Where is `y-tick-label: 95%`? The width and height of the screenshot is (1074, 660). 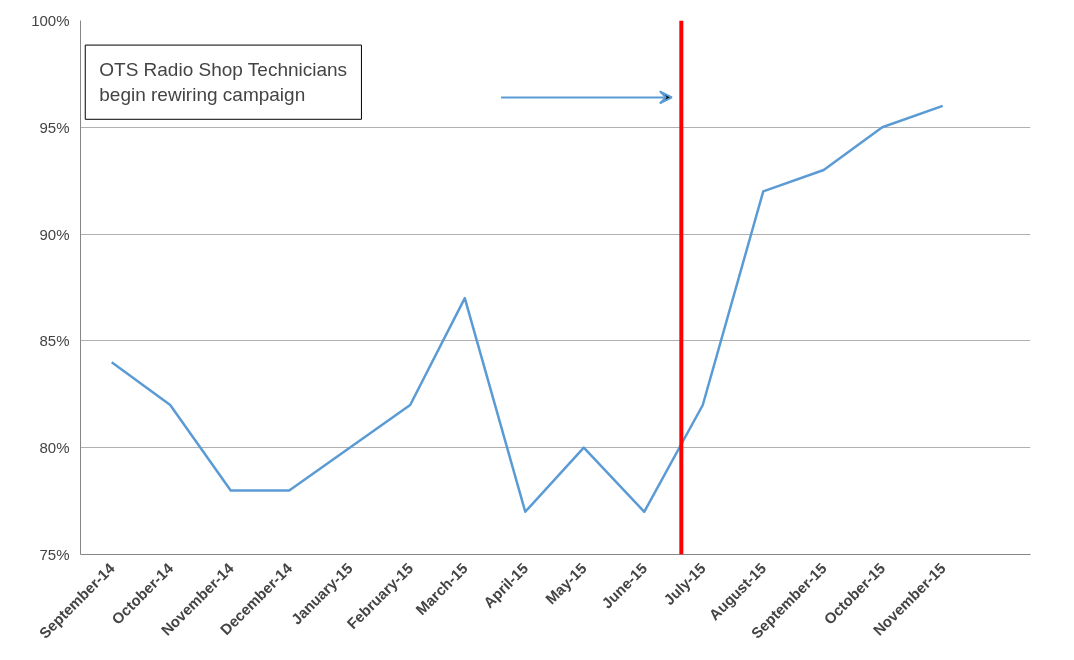
y-tick-label: 95% is located at coordinates (54, 127).